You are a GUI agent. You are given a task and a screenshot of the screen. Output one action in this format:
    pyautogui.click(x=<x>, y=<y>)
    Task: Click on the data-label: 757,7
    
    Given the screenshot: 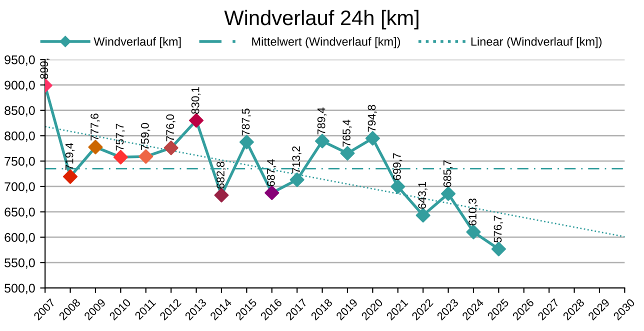 What is the action you would take?
    pyautogui.click(x=120, y=137)
    